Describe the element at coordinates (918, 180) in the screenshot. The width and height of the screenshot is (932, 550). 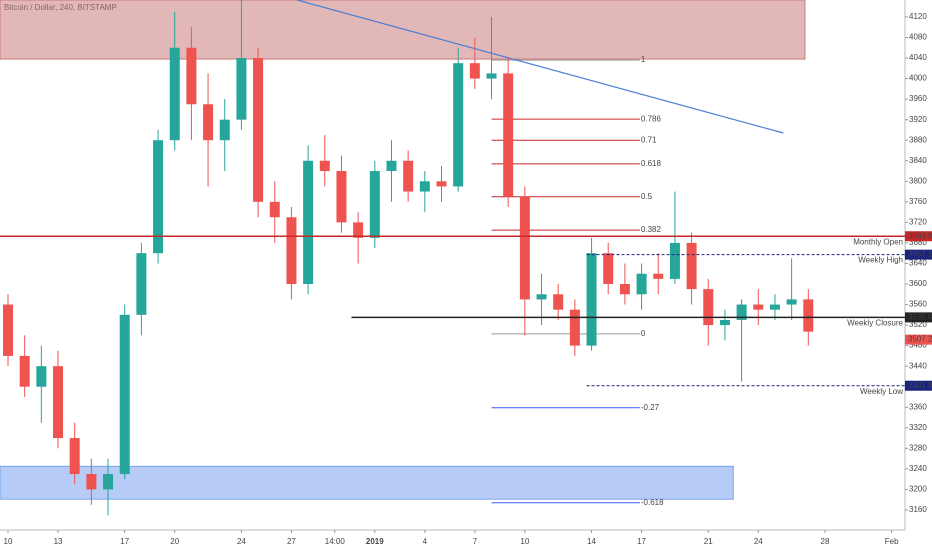
I see `y-tick-label: 3800` at that location.